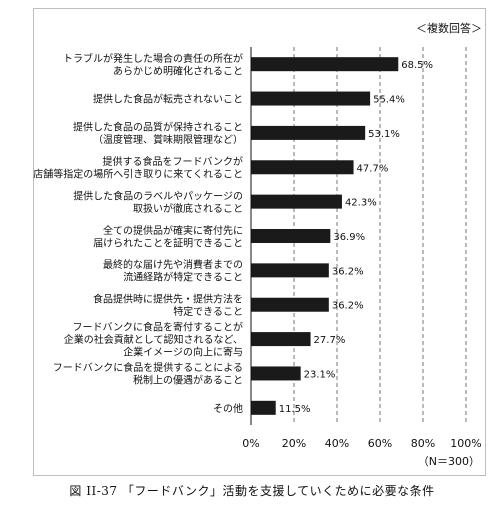 This screenshot has width=504, height=512. What do you see at coordinates (380, 443) in the screenshot?
I see `x-tick-label: 60%` at bounding box center [380, 443].